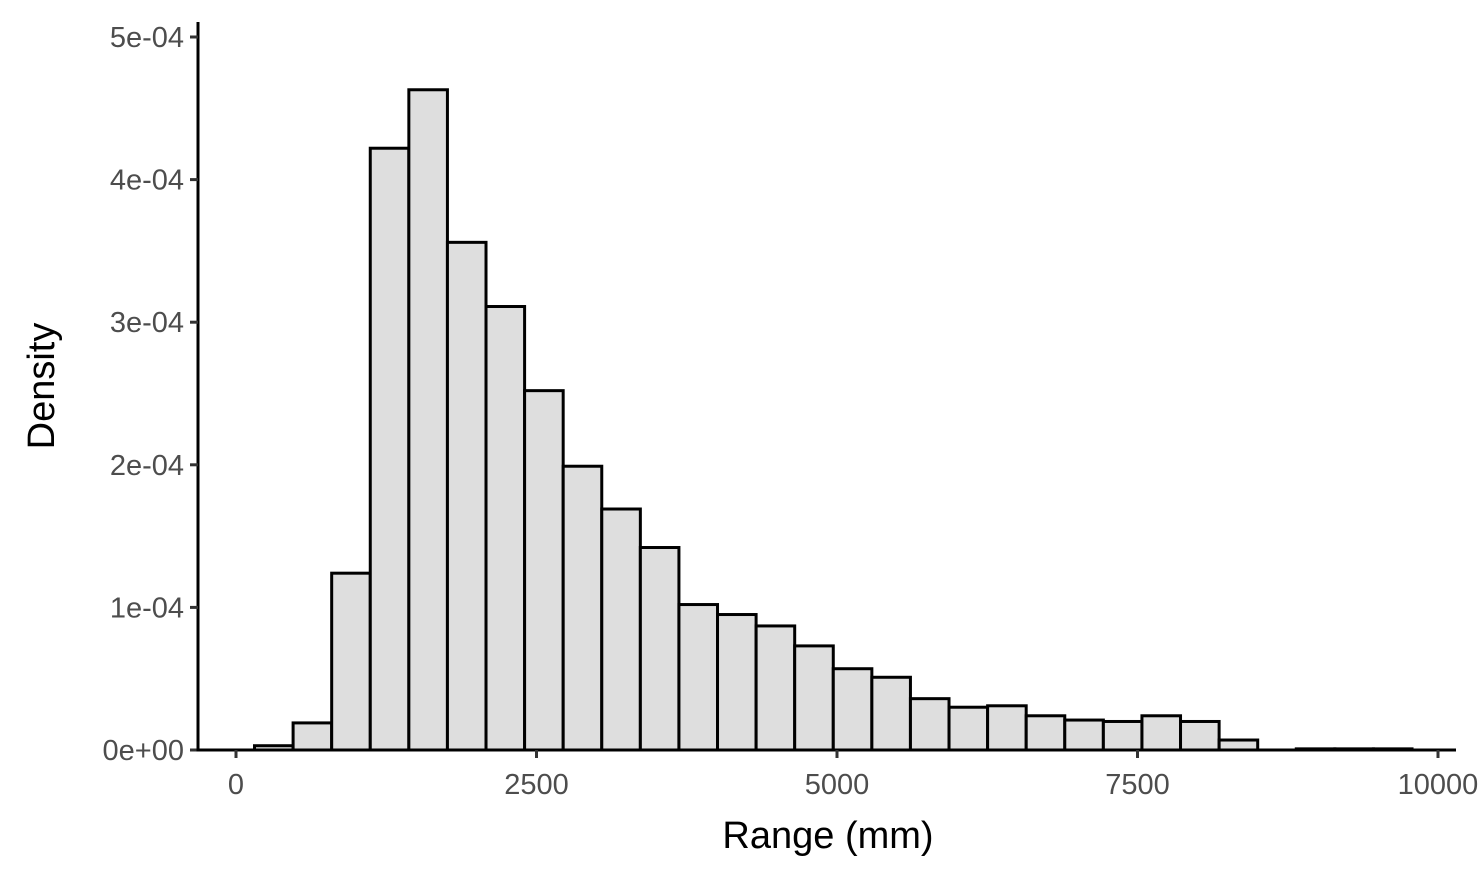 This screenshot has width=1480, height=880. What do you see at coordinates (536, 785) in the screenshot?
I see `x-tick-label-1: 2500` at bounding box center [536, 785].